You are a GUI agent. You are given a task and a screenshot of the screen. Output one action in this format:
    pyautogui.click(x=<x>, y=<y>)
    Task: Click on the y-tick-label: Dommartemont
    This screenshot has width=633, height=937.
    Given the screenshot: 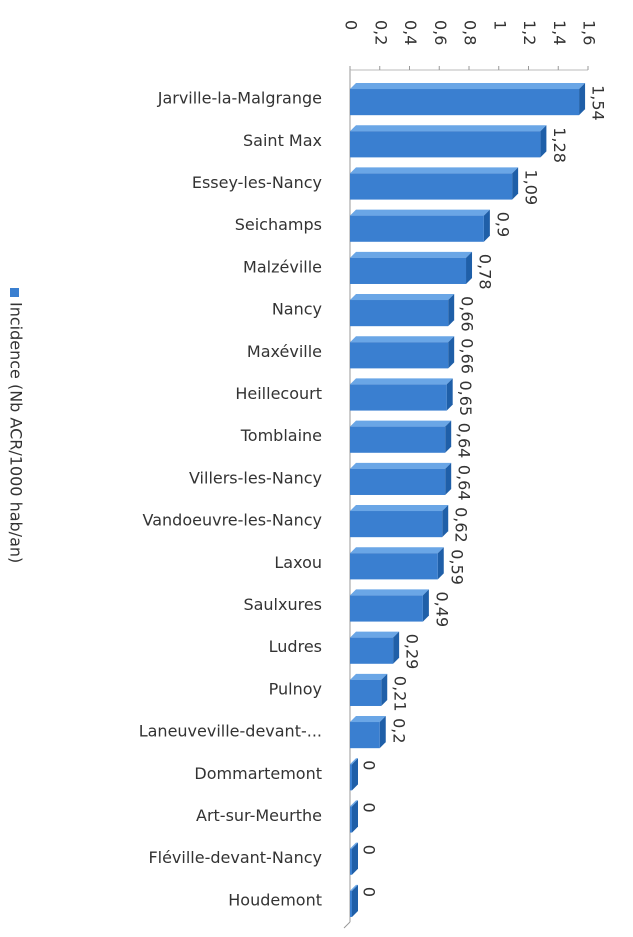 What is the action you would take?
    pyautogui.click(x=258, y=773)
    